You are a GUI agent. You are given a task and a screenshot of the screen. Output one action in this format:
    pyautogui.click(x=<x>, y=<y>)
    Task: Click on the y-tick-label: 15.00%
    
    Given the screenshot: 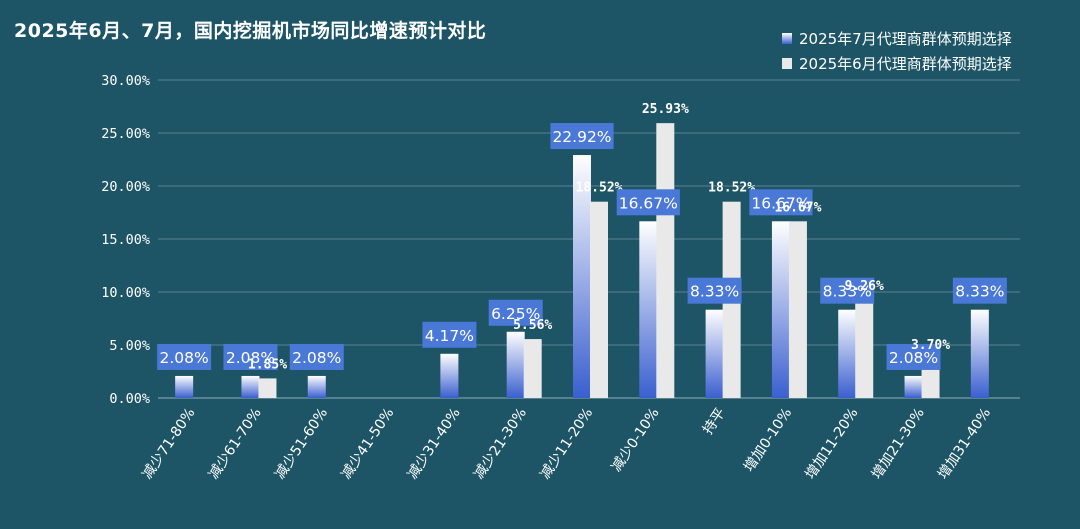 What is the action you would take?
    pyautogui.click(x=125, y=240)
    